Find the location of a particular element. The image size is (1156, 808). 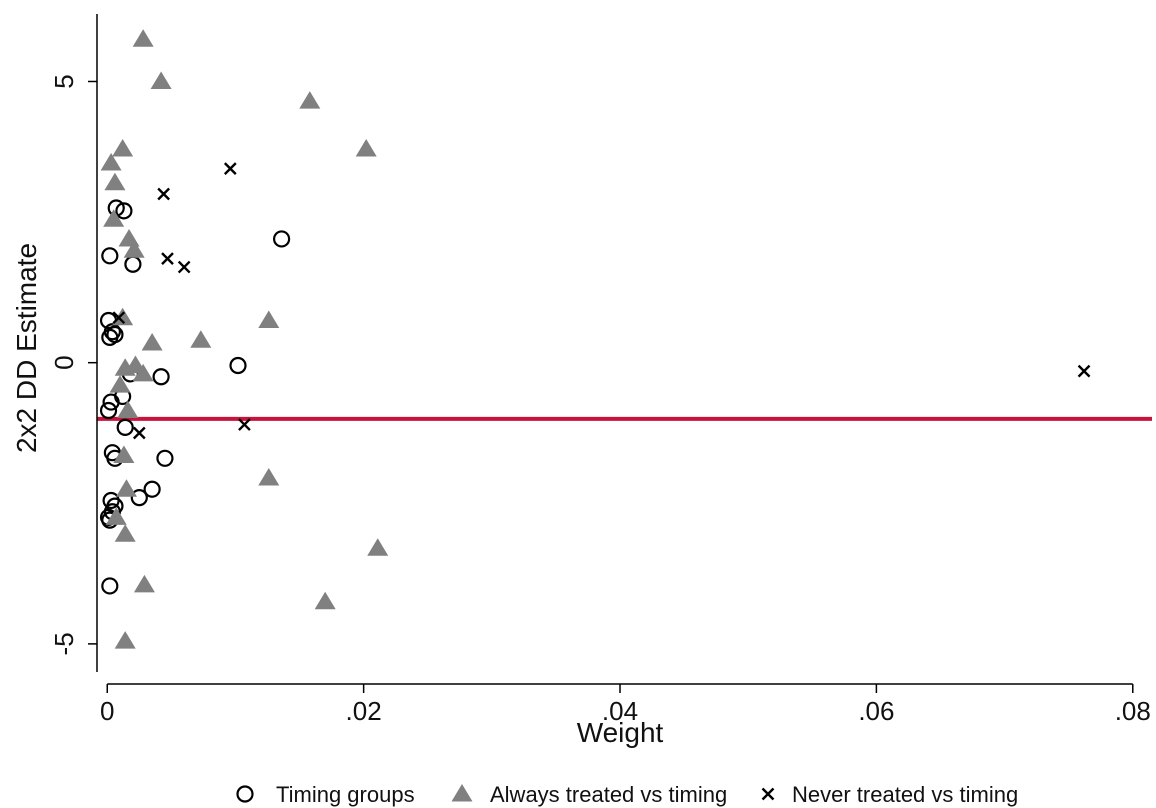

legend-marker-triangle is located at coordinates (462, 793).